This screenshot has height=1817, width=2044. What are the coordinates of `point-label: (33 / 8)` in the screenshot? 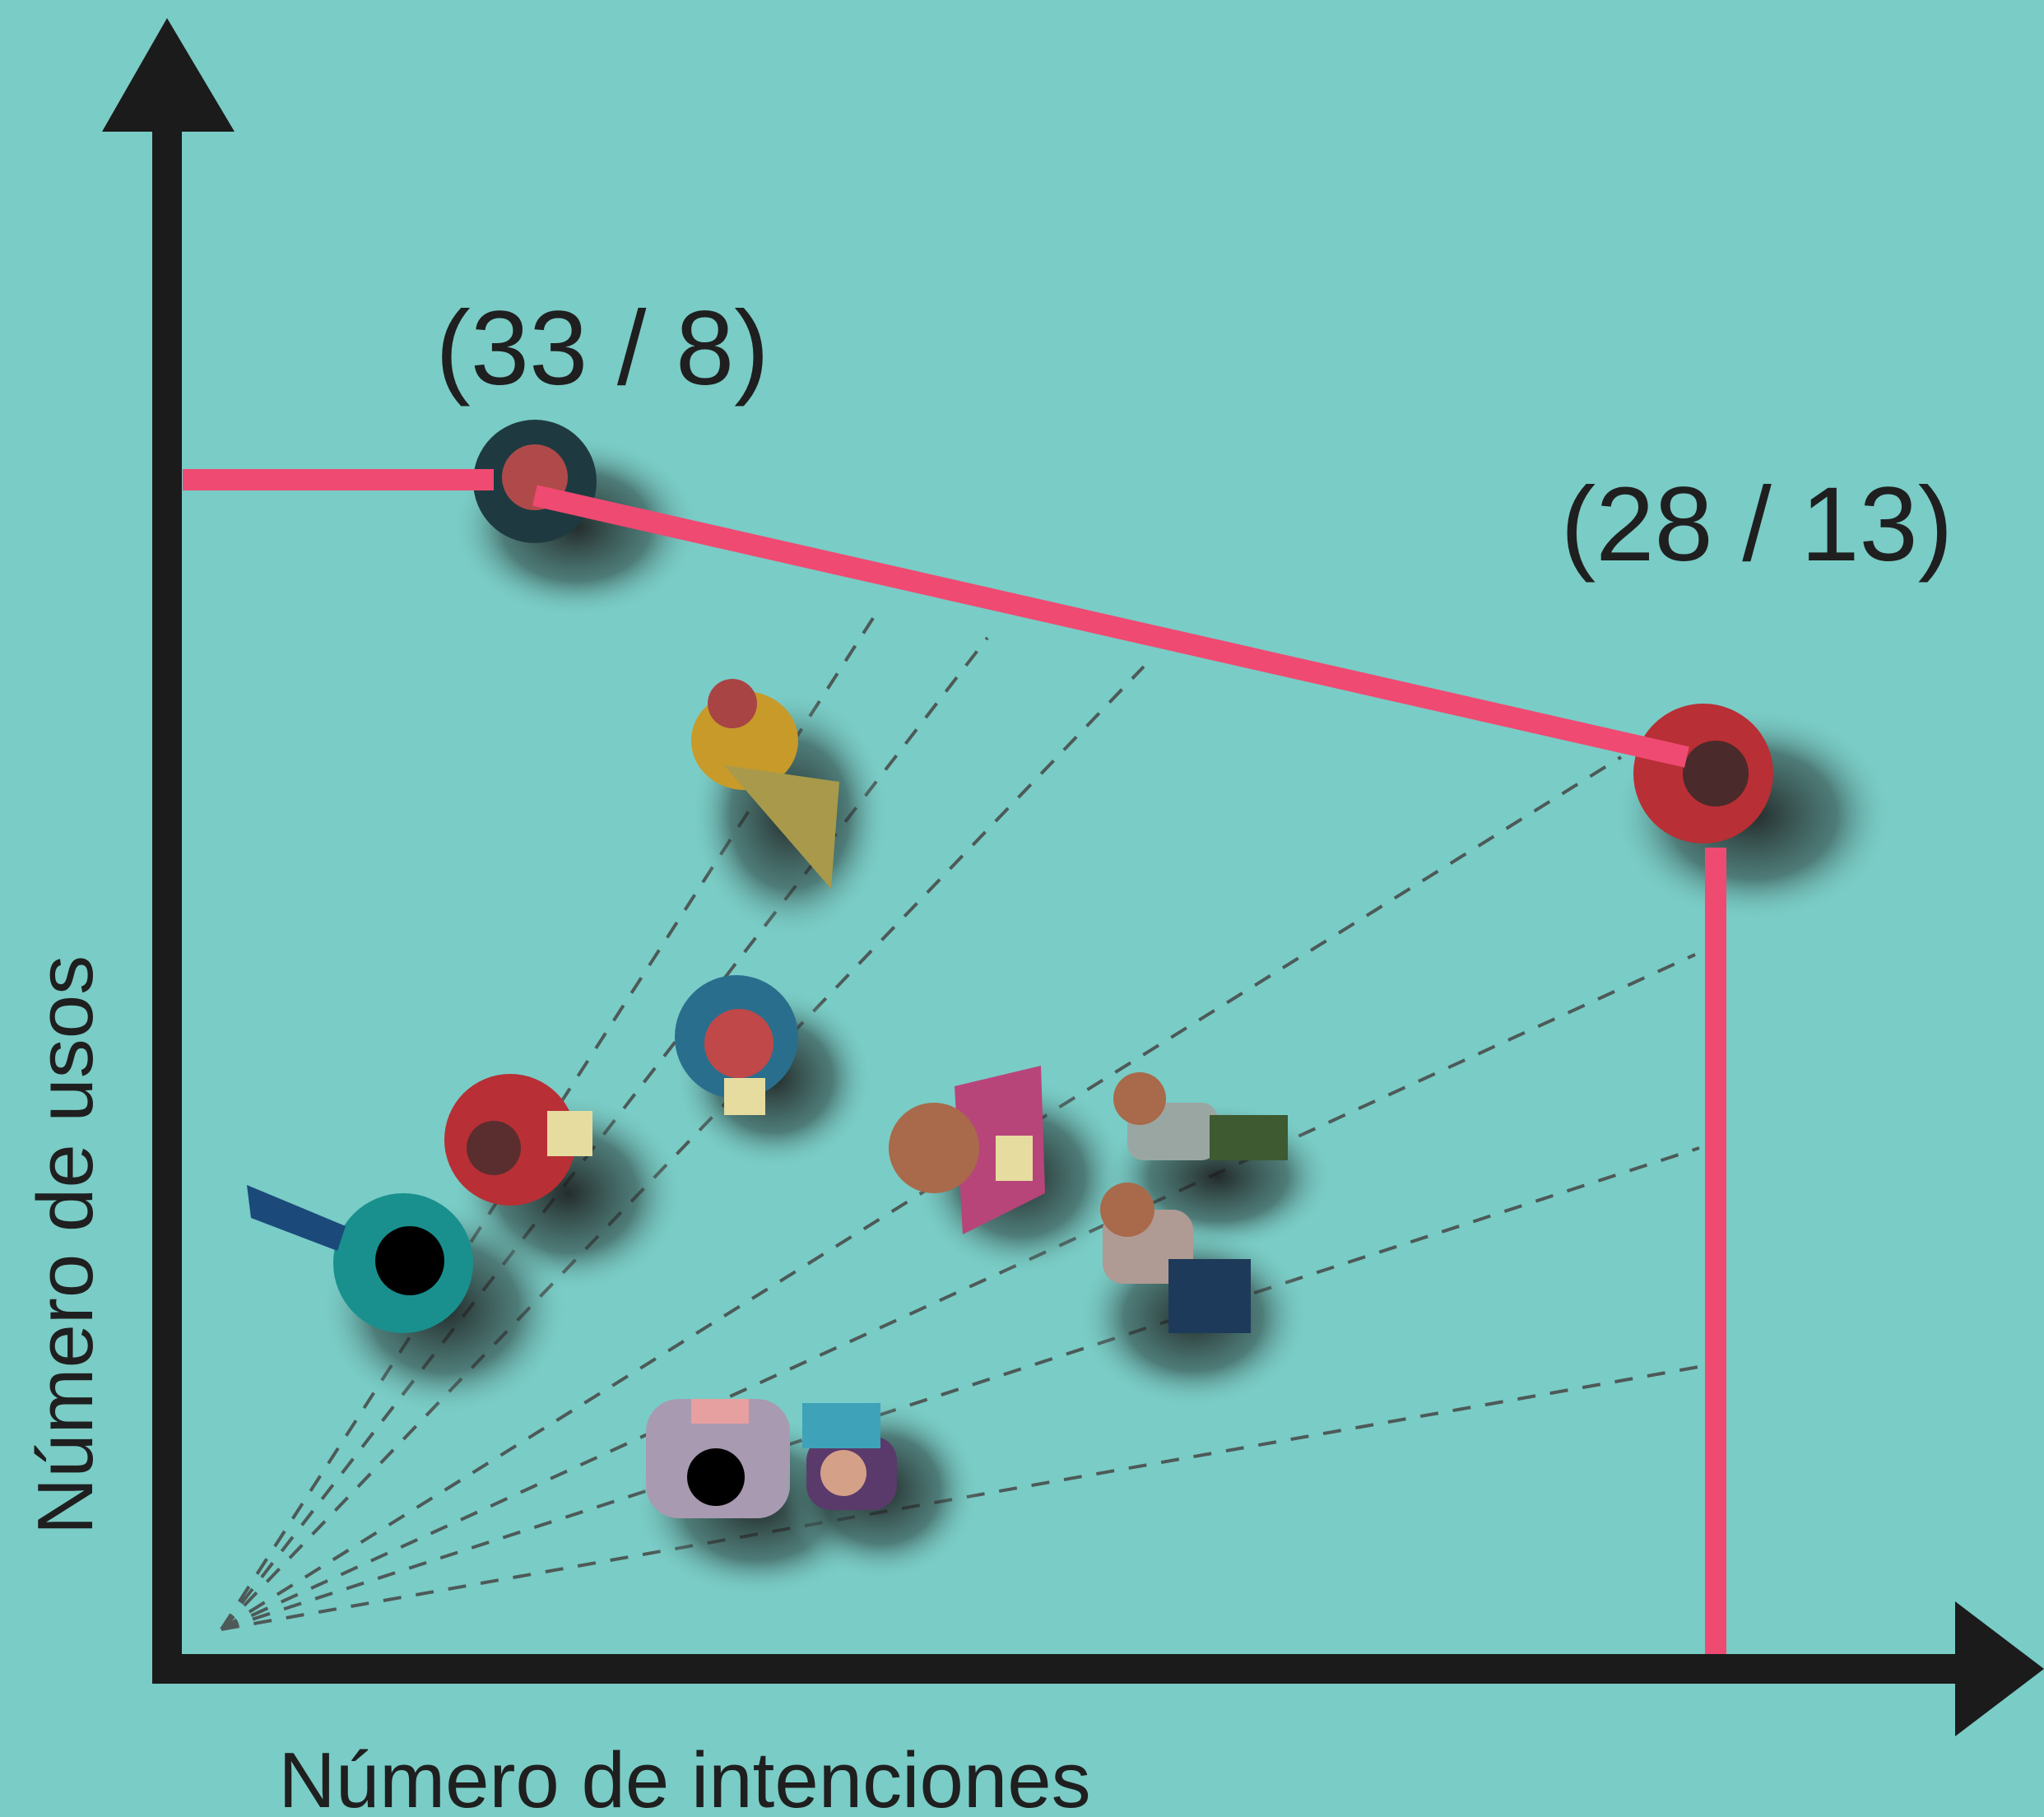 It's located at (602, 348).